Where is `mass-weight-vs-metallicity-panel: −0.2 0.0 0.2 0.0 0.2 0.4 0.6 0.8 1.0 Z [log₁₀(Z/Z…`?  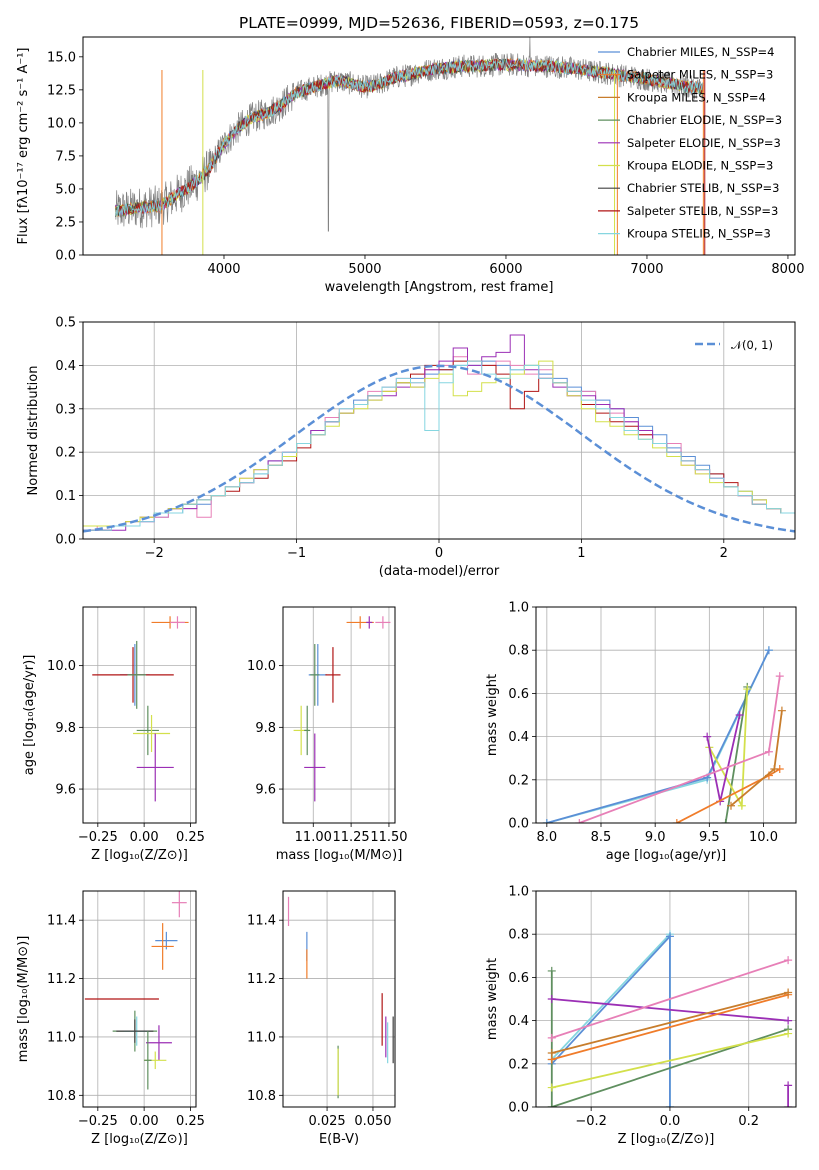
mass-weight-vs-metallicity-panel: −0.2 0.0 0.2 0.0 0.2 0.4 0.6 0.8 1.0 Z [log₁₀(Z/Z… is located at coordinates (641, 1016).